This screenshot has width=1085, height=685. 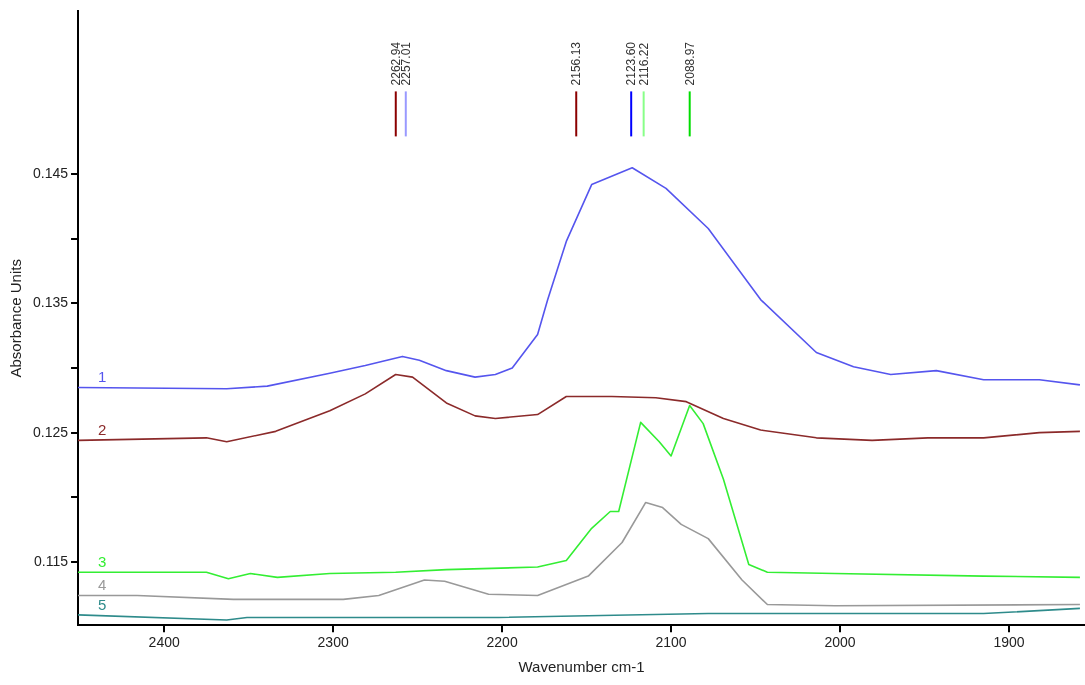 What do you see at coordinates (502, 642) in the screenshot?
I see `x-tick-label: 2200` at bounding box center [502, 642].